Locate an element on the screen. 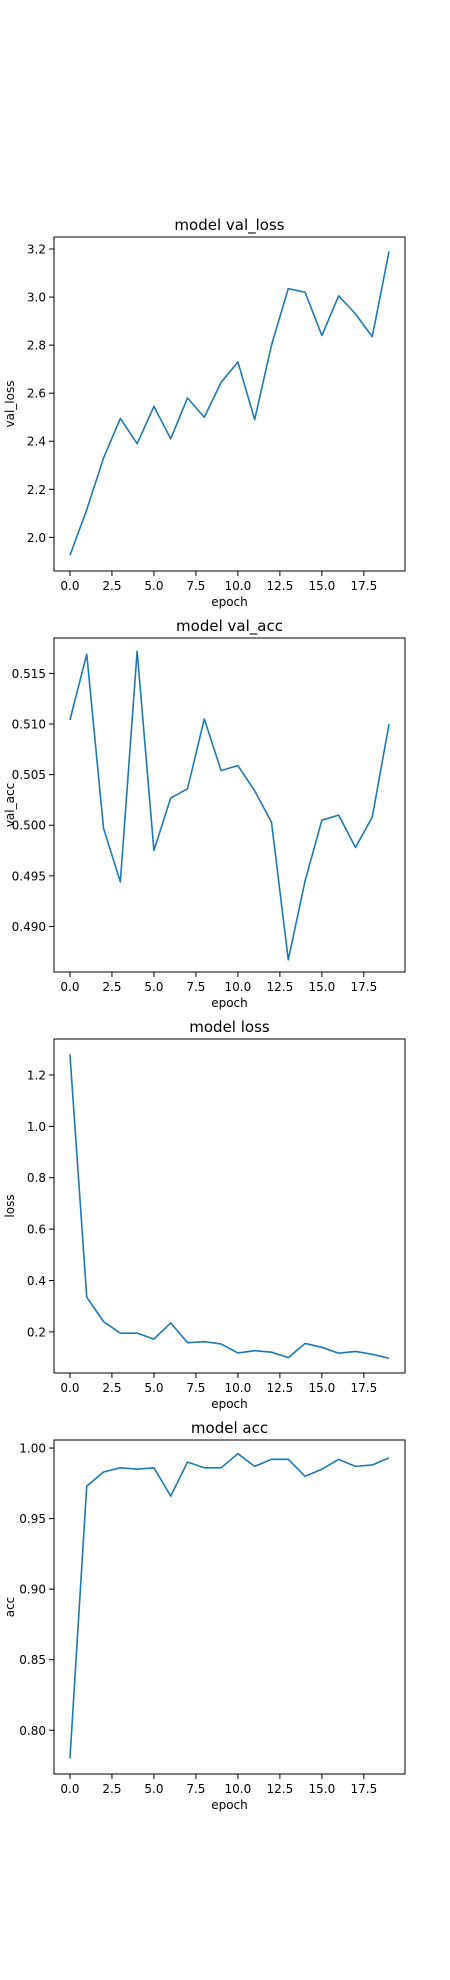 The image size is (450, 1980). chart2-xlabel: epoch is located at coordinates (229, 1003).